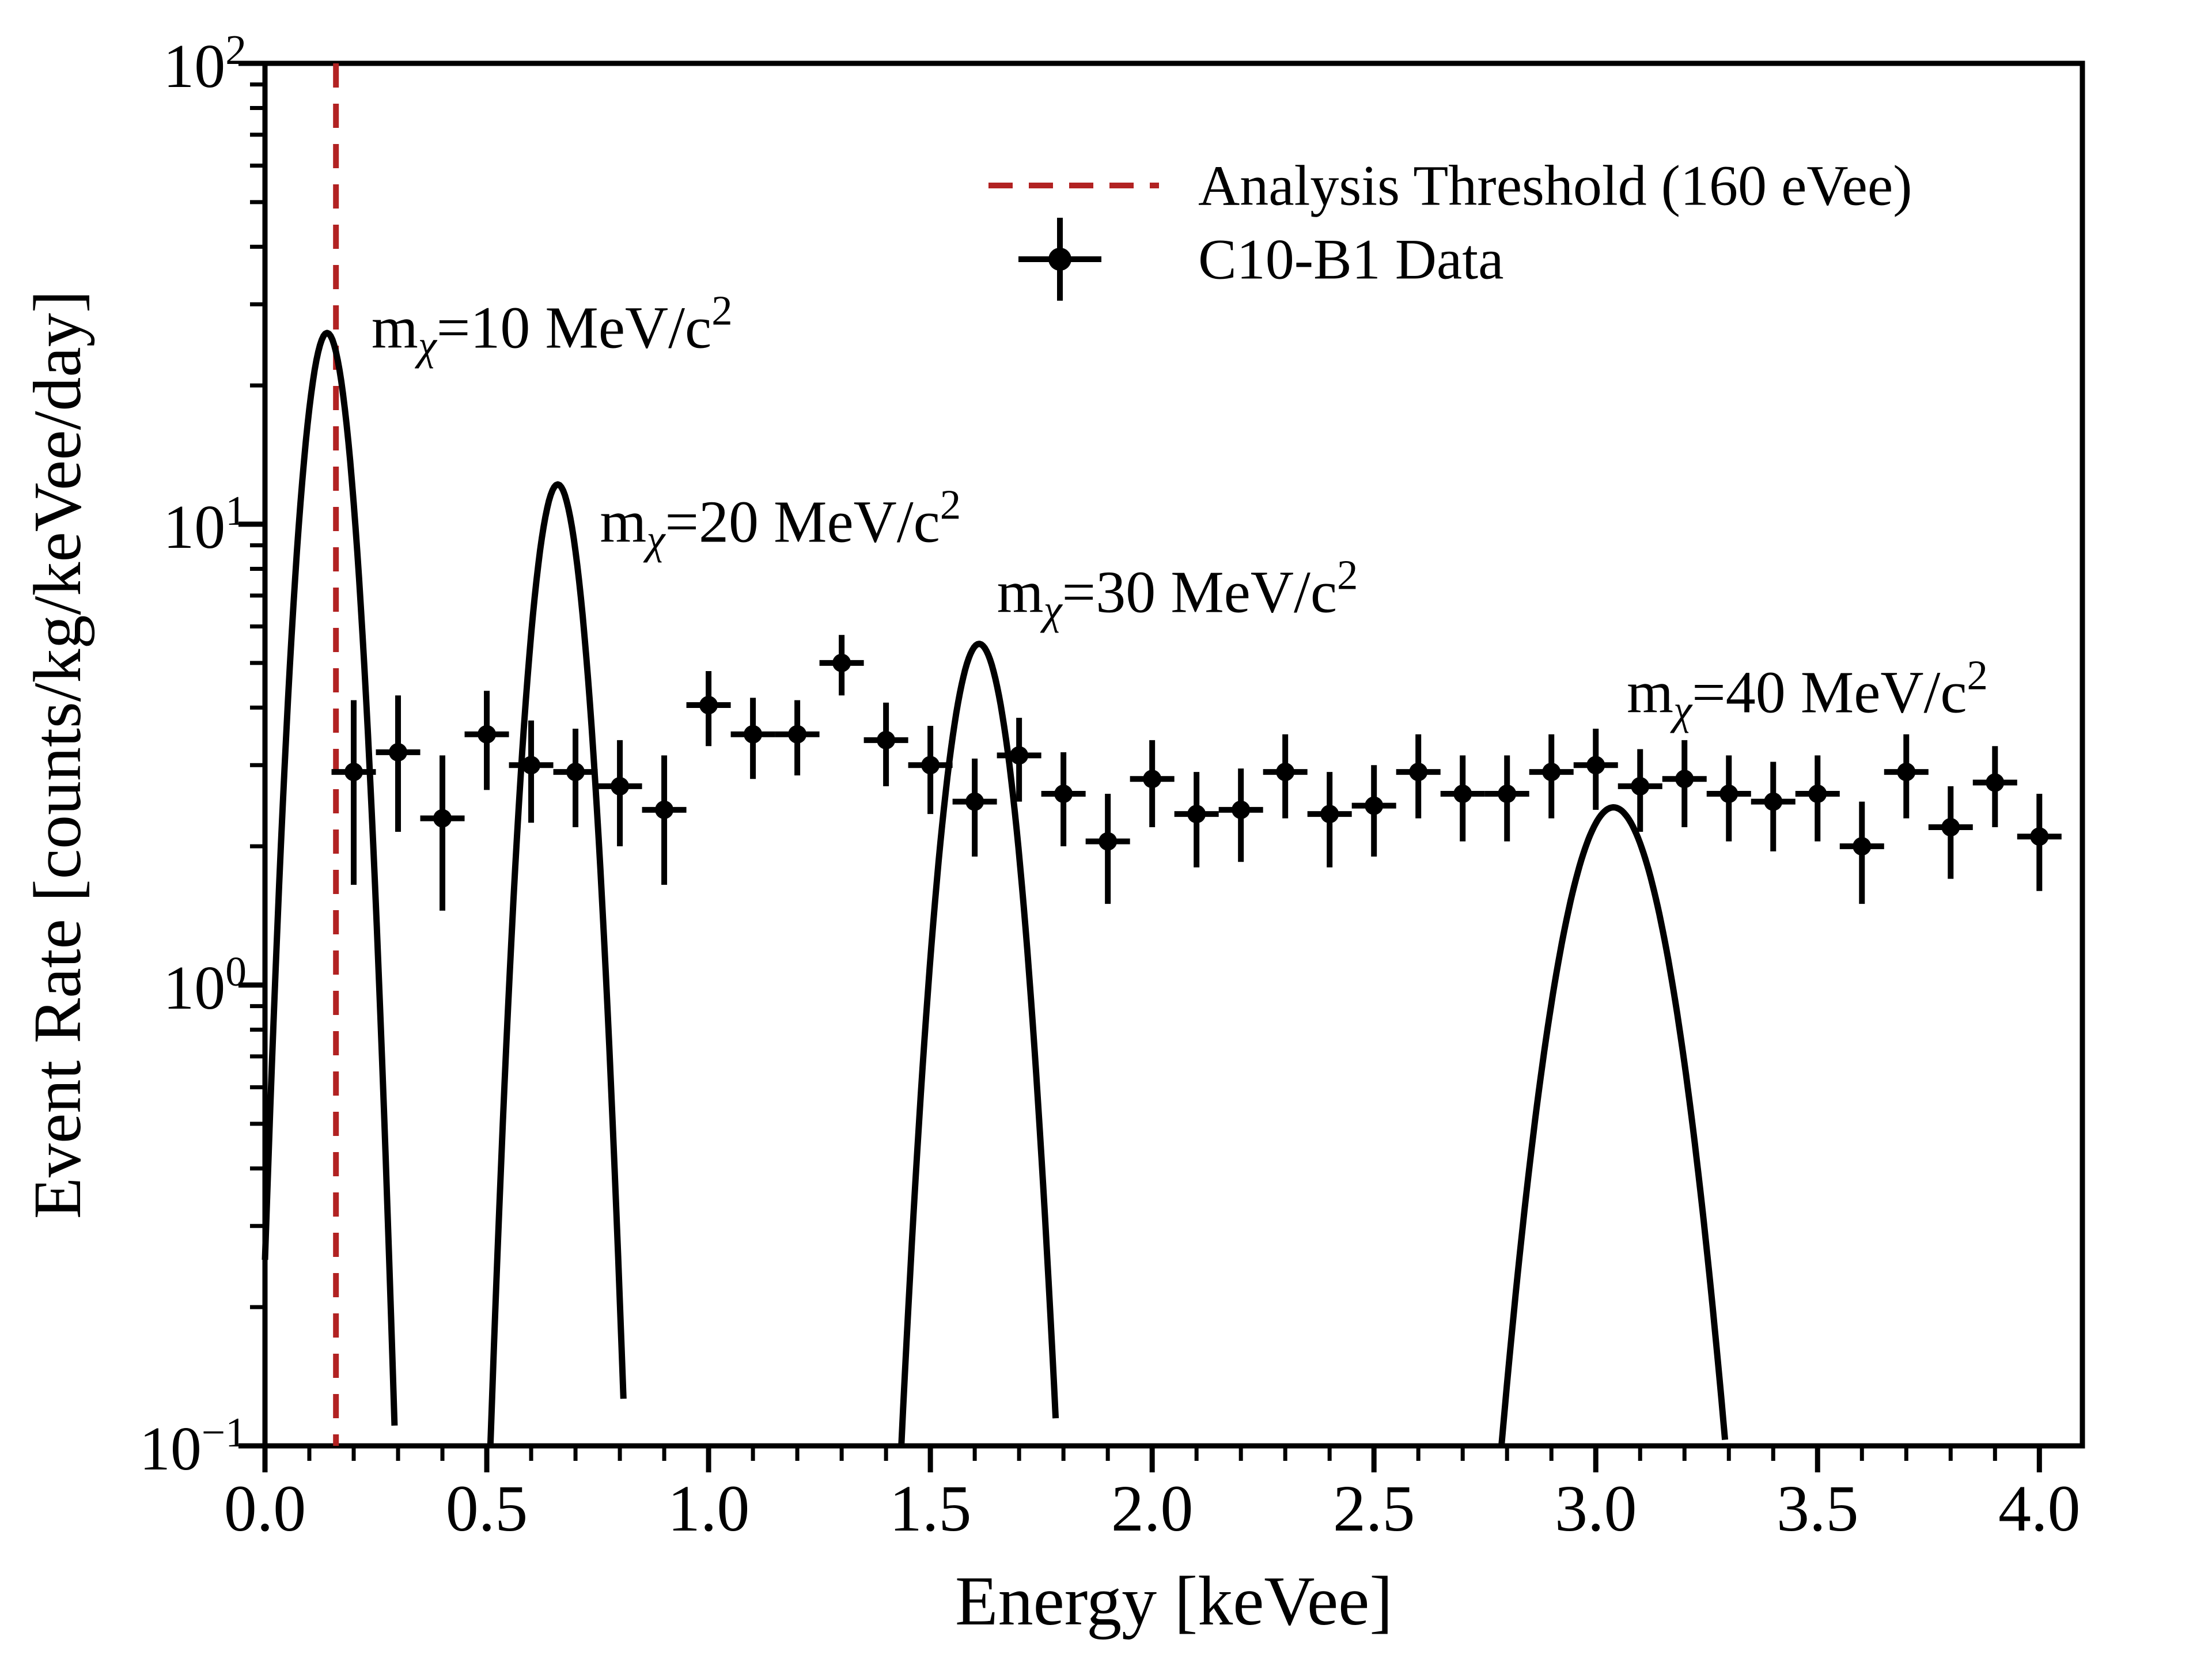 Image resolution: width=2212 pixels, height=1659 pixels. What do you see at coordinates (574, 327) in the screenshot?
I see `annotation-text: =10 MeV/c` at bounding box center [574, 327].